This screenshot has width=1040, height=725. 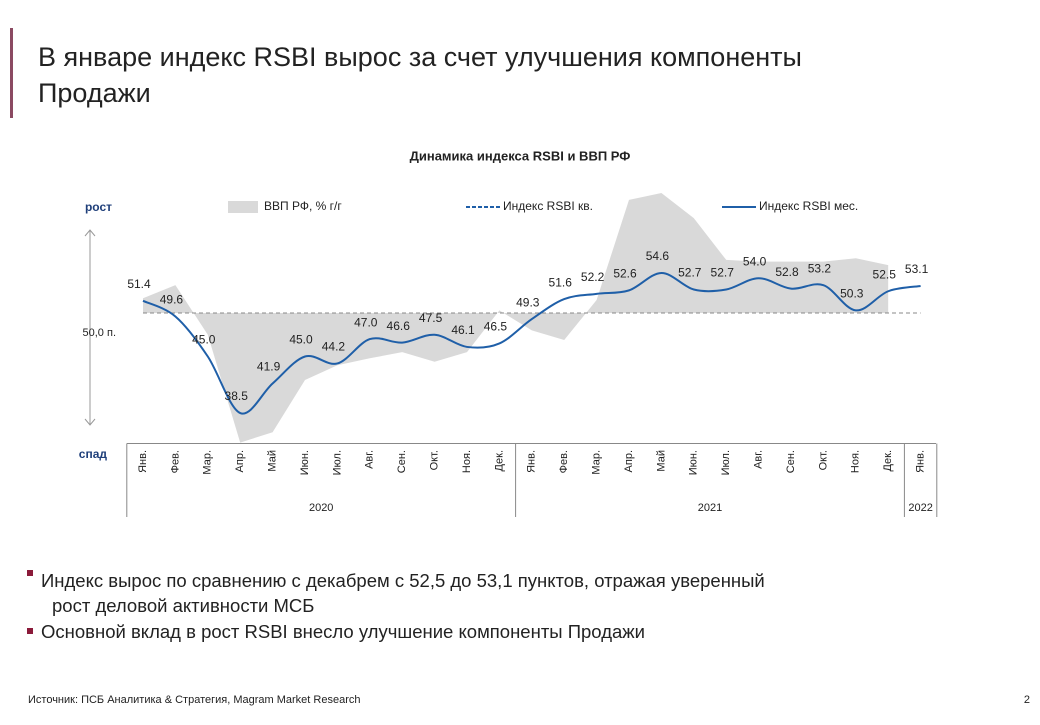 I want to click on data-label: 52.6, so click(x=625, y=274).